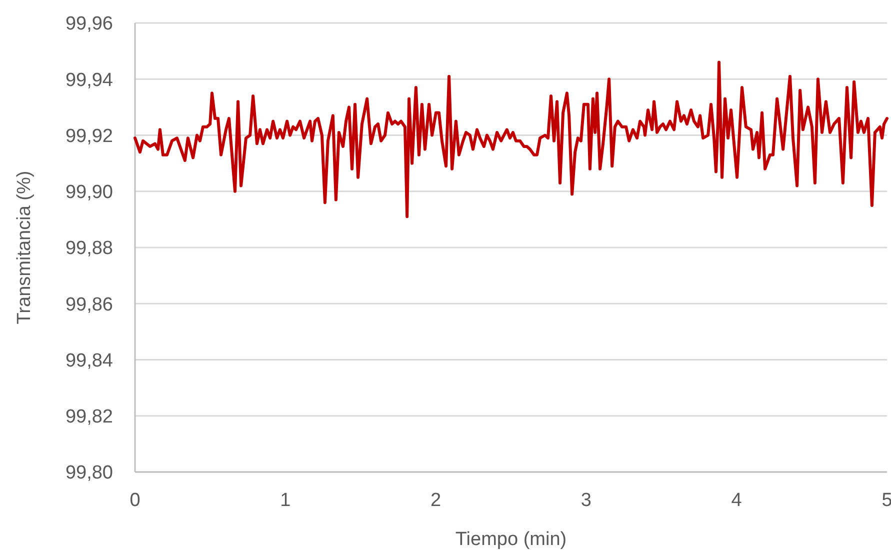  I want to click on x-tick-label: 4, so click(736, 500).